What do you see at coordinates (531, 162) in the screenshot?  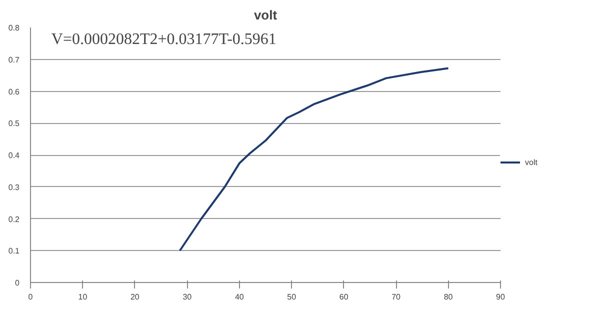 I see `legend-label: volt` at bounding box center [531, 162].